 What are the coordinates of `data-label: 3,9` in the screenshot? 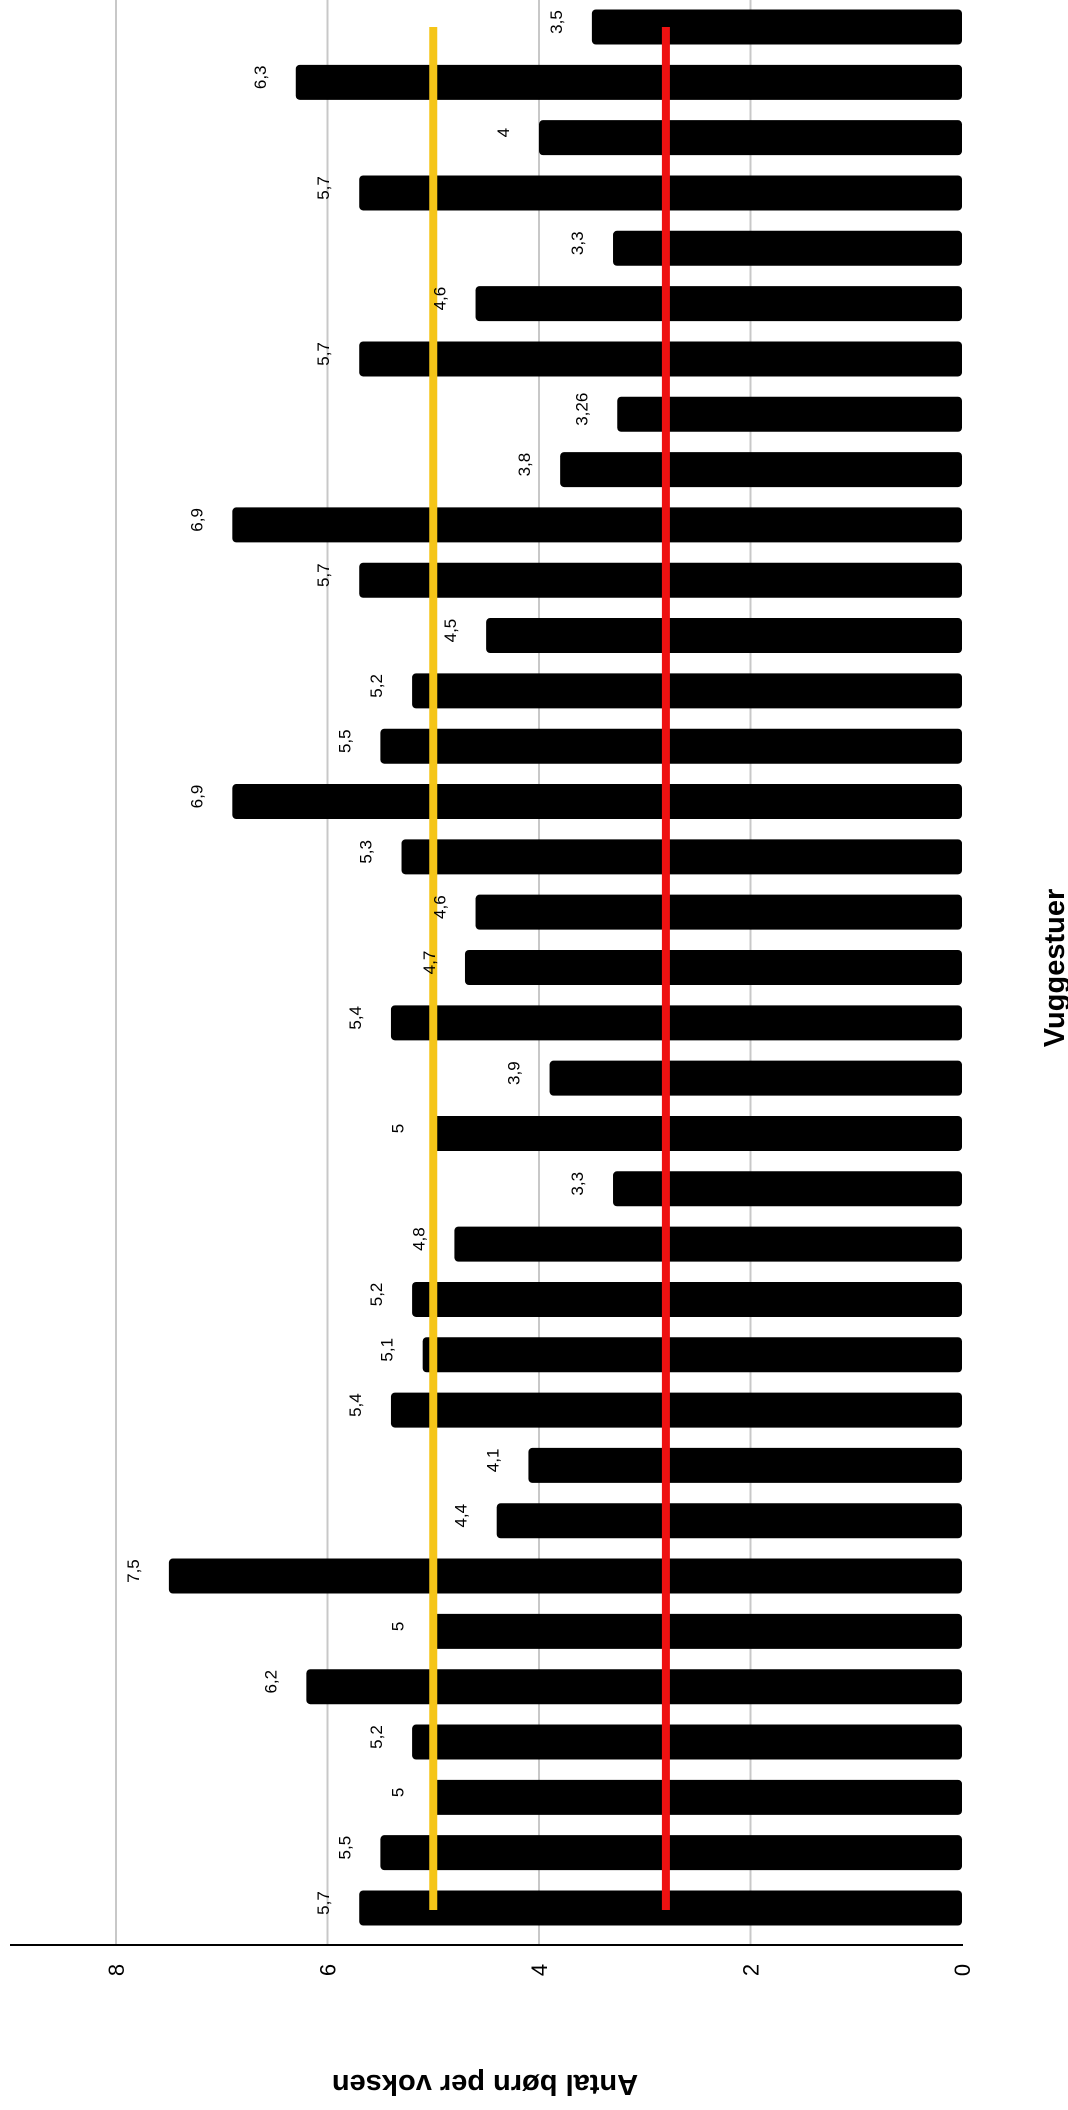 It's located at (514, 1073).